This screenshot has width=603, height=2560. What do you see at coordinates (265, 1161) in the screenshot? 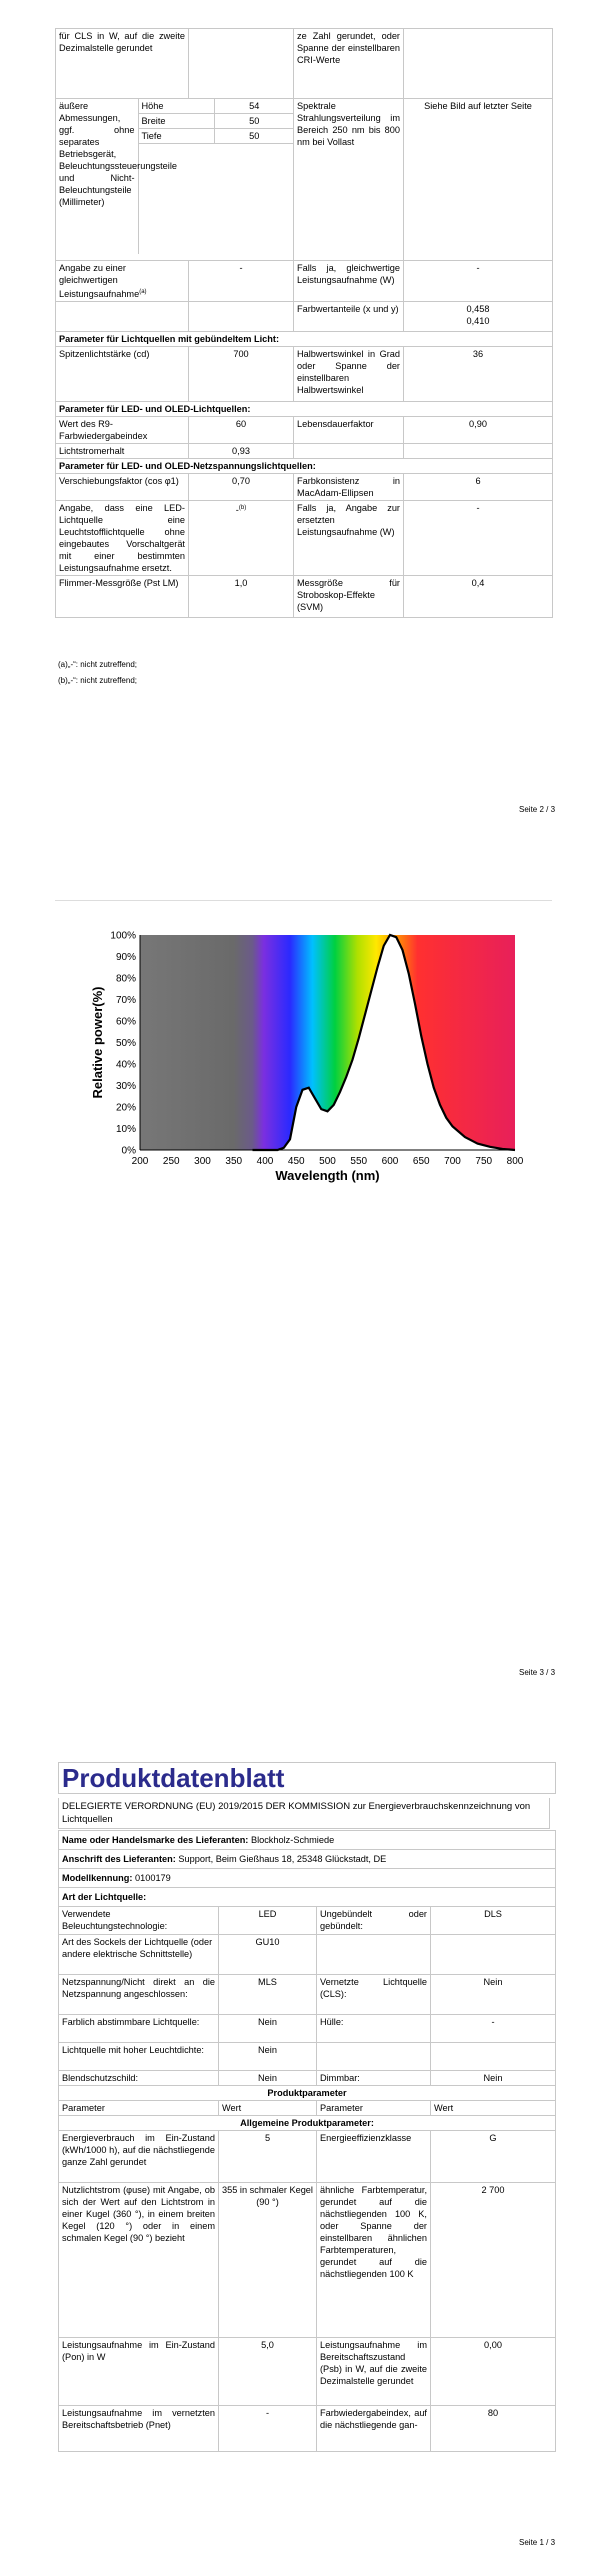
I see `x-tick-label: 400` at bounding box center [265, 1161].